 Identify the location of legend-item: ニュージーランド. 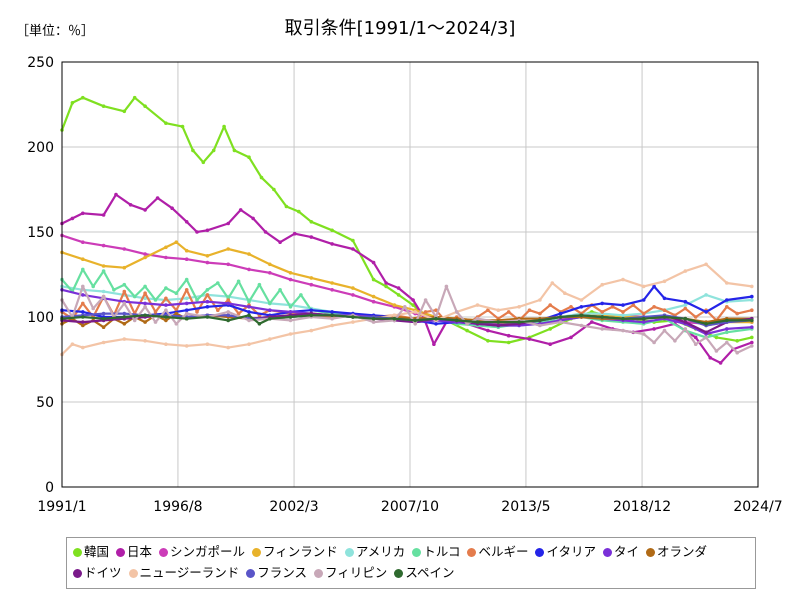
(184, 572).